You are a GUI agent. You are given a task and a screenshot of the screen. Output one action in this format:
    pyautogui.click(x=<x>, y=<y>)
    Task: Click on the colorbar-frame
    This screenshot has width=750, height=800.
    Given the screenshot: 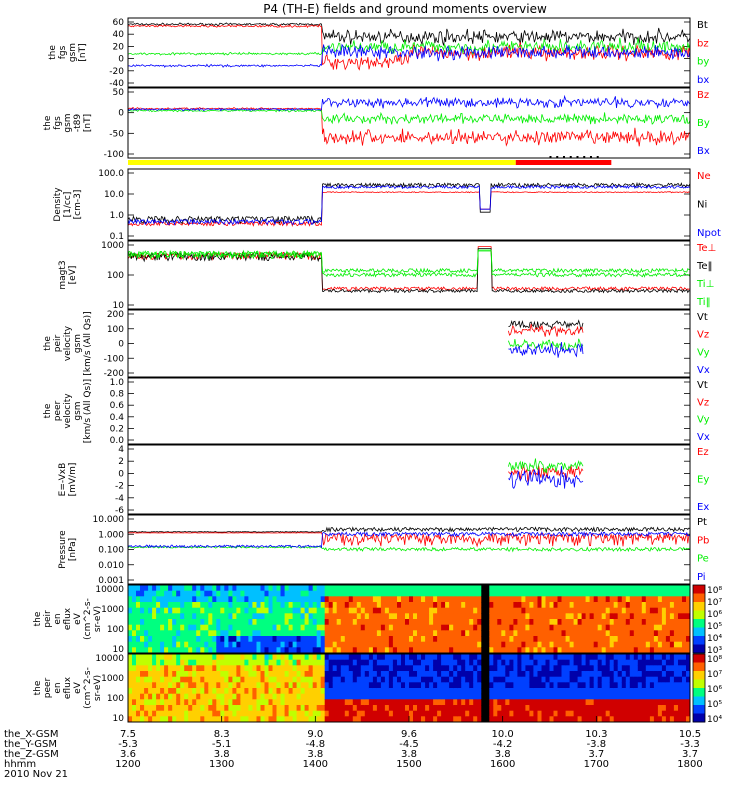 What is the action you would take?
    pyautogui.click(x=699, y=688)
    